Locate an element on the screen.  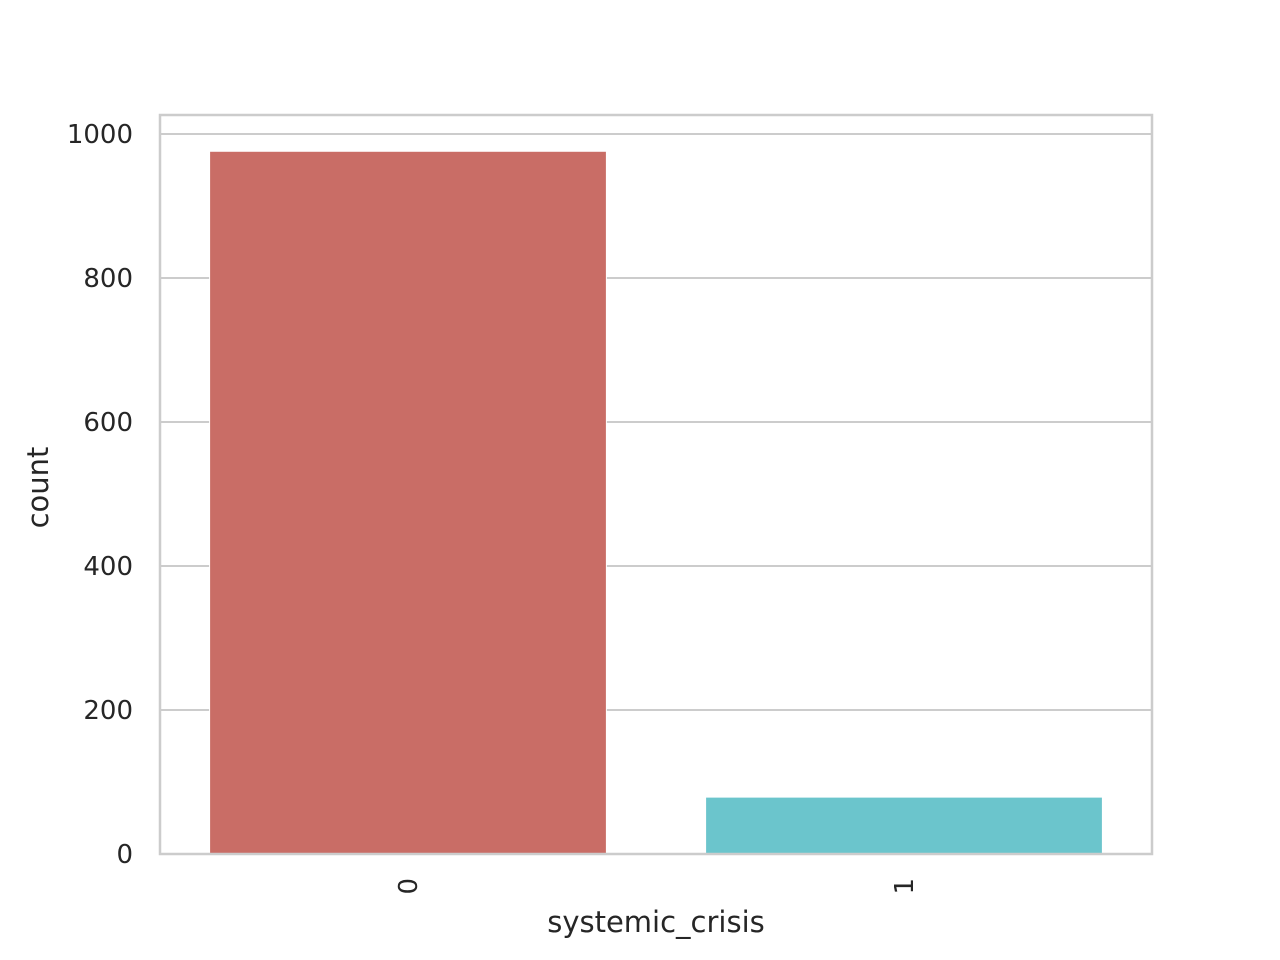
x-axis-label: systemic_crisis is located at coordinates (656, 922).